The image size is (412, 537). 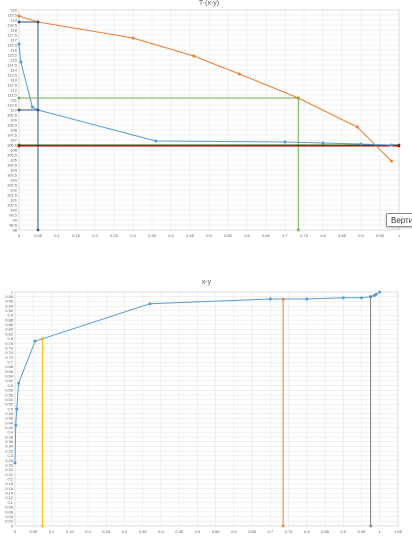 I want to click on y-tick-label: 0.76, so click(x=9, y=347).